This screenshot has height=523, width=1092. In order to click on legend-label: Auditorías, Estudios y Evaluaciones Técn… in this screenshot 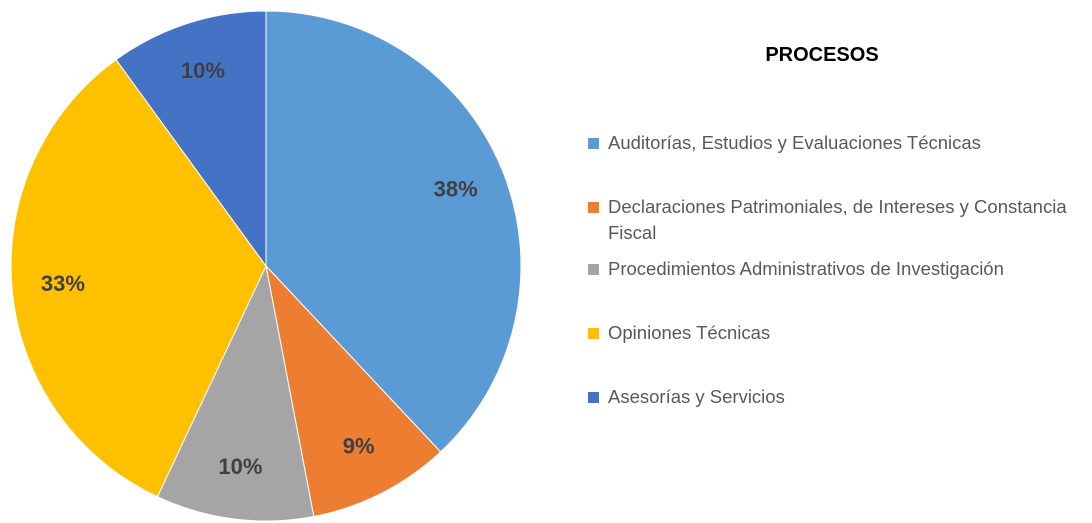, I will do `click(794, 142)`.